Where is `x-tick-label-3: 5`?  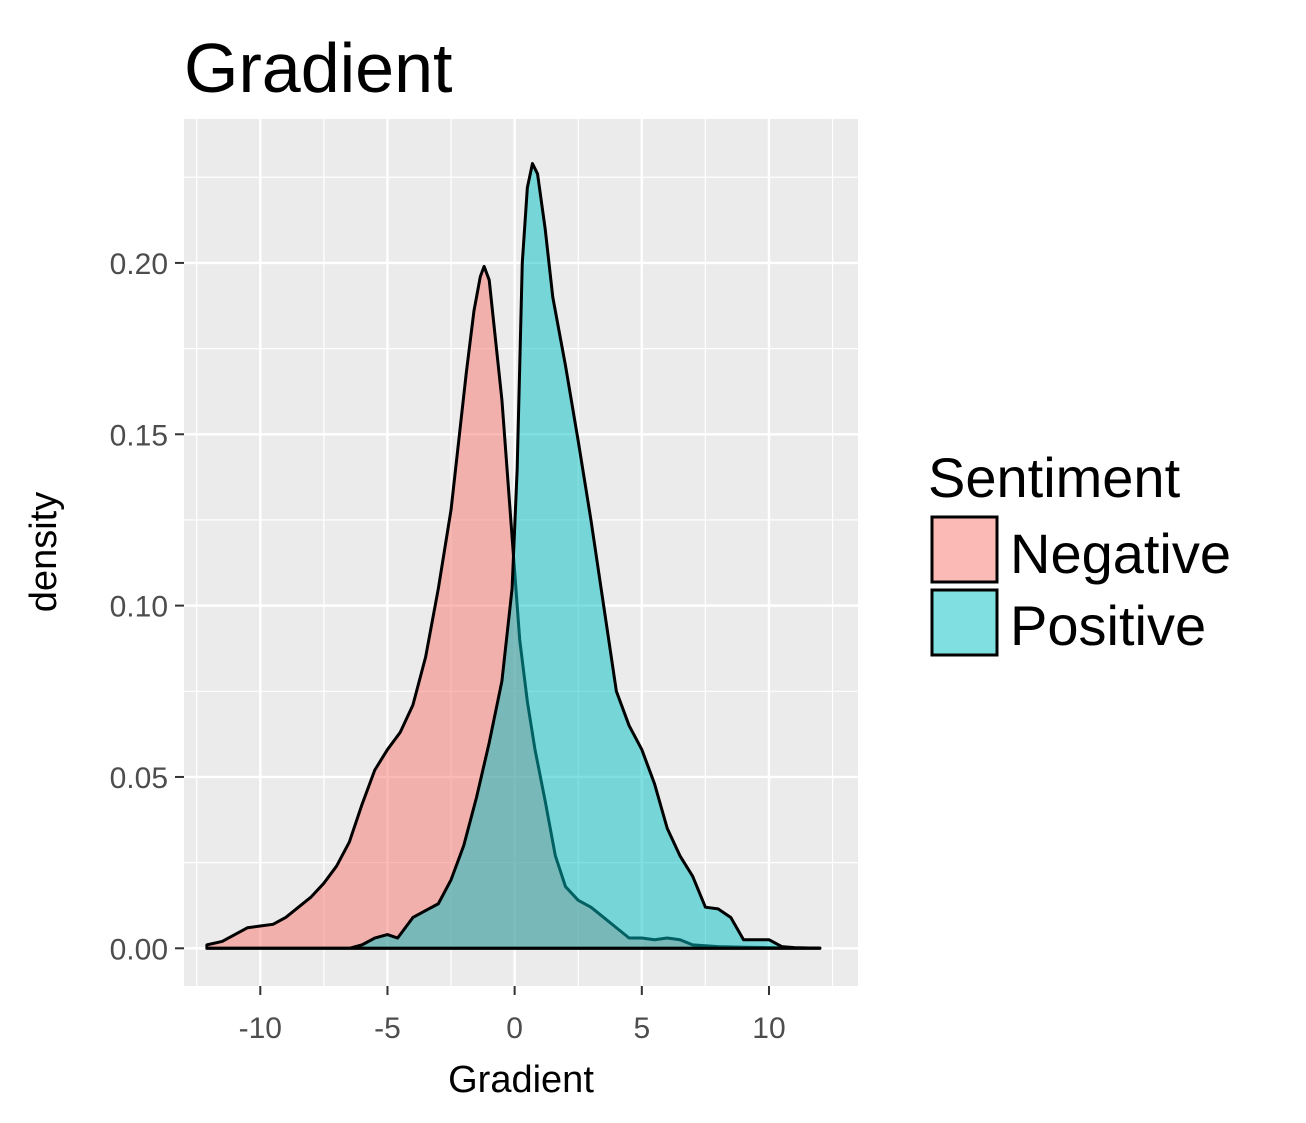
x-tick-label-3: 5 is located at coordinates (641, 1028).